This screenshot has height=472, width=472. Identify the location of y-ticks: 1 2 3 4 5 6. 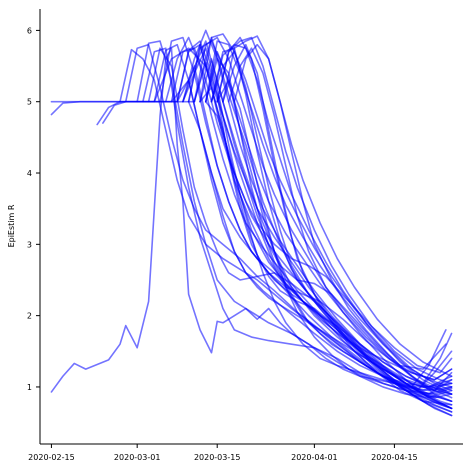
(33, 209).